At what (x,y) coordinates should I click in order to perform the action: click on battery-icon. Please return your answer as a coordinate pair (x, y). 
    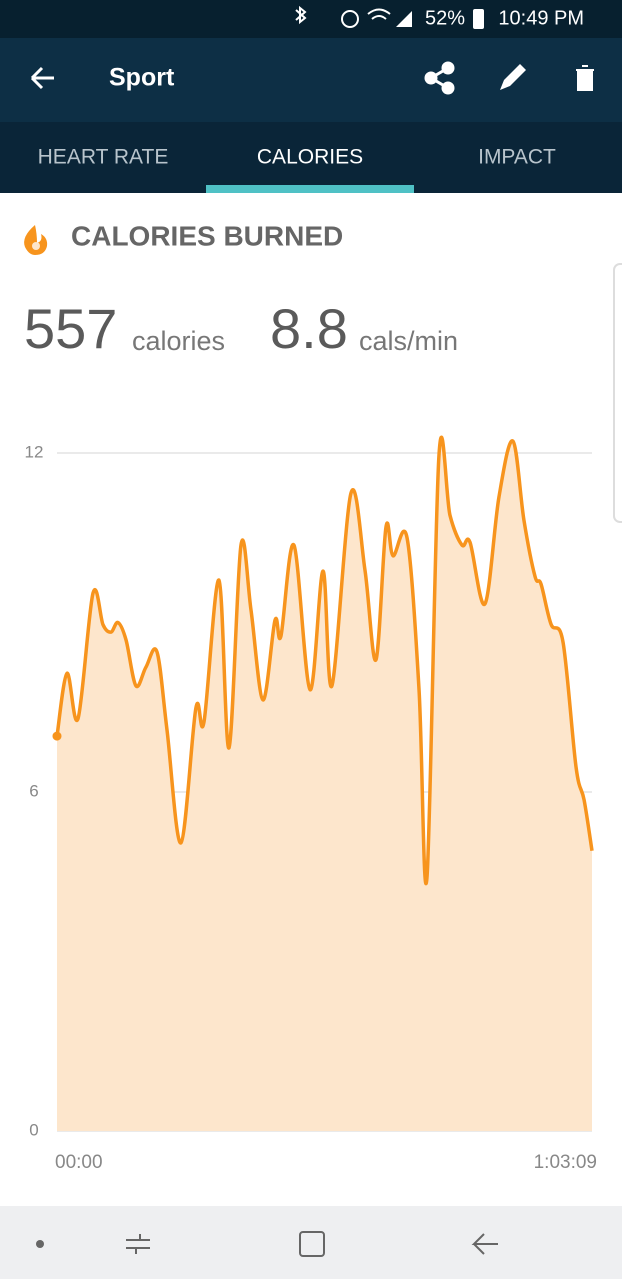
    Looking at the image, I should click on (478, 19).